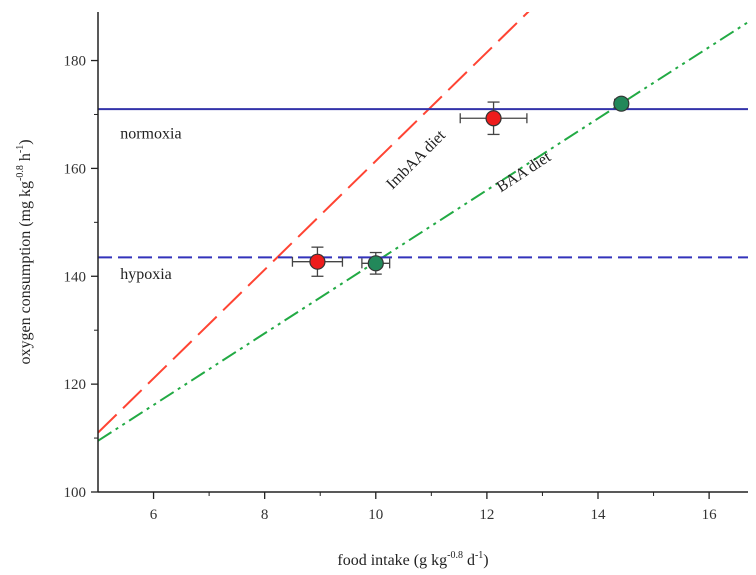 The height and width of the screenshot is (575, 756). I want to click on x-tick-label: 10, so click(375, 515).